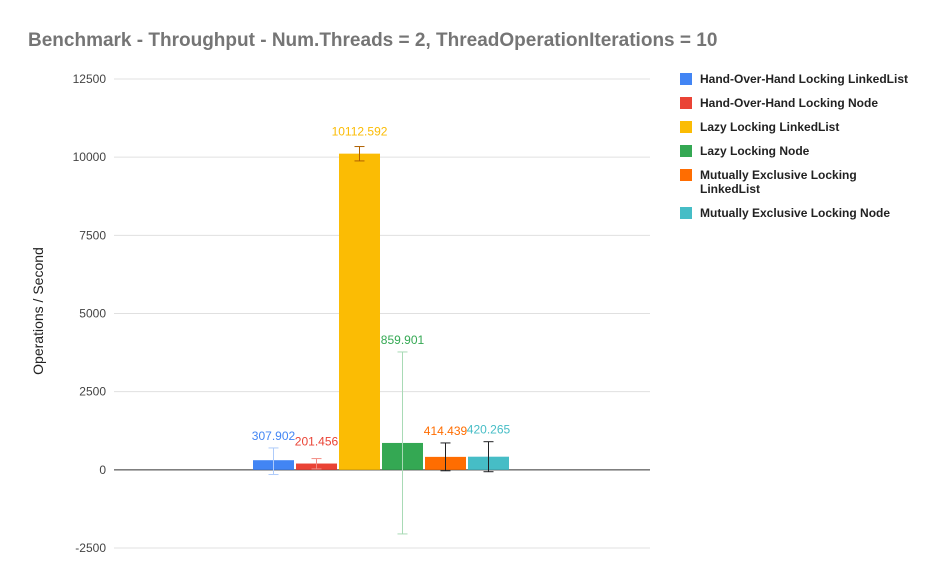 The width and height of the screenshot is (944, 585). I want to click on y-tick-label: 5000, so click(92, 314).